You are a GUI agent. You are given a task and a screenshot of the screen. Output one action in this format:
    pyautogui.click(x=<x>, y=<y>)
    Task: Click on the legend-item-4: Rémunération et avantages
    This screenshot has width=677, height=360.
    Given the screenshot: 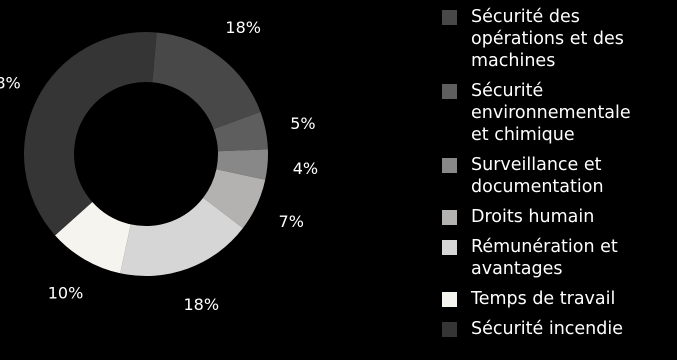 What is the action you would take?
    pyautogui.click(x=559, y=258)
    